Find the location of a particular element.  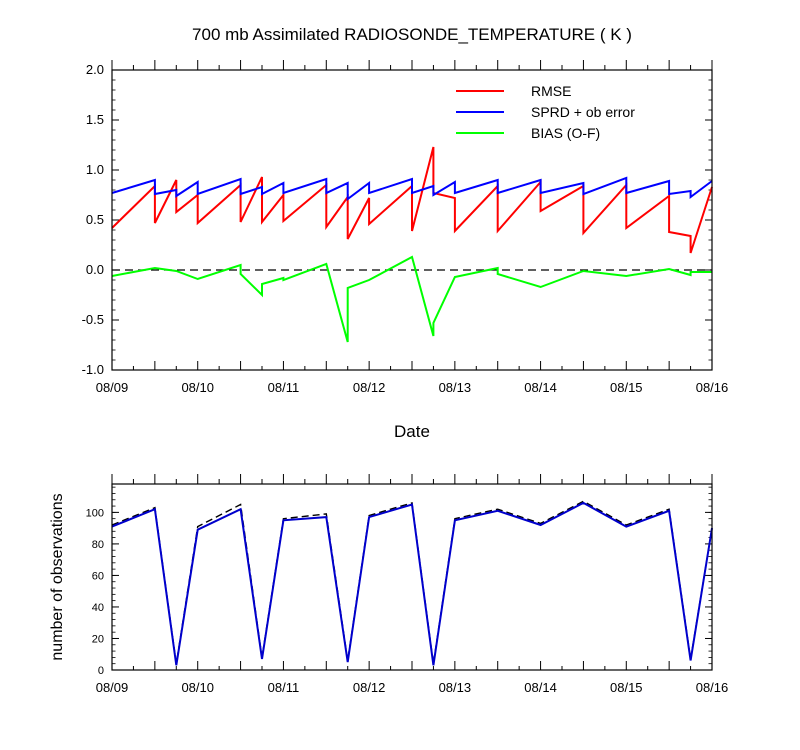

series-line-bias-o-f is located at coordinates (411, 299).